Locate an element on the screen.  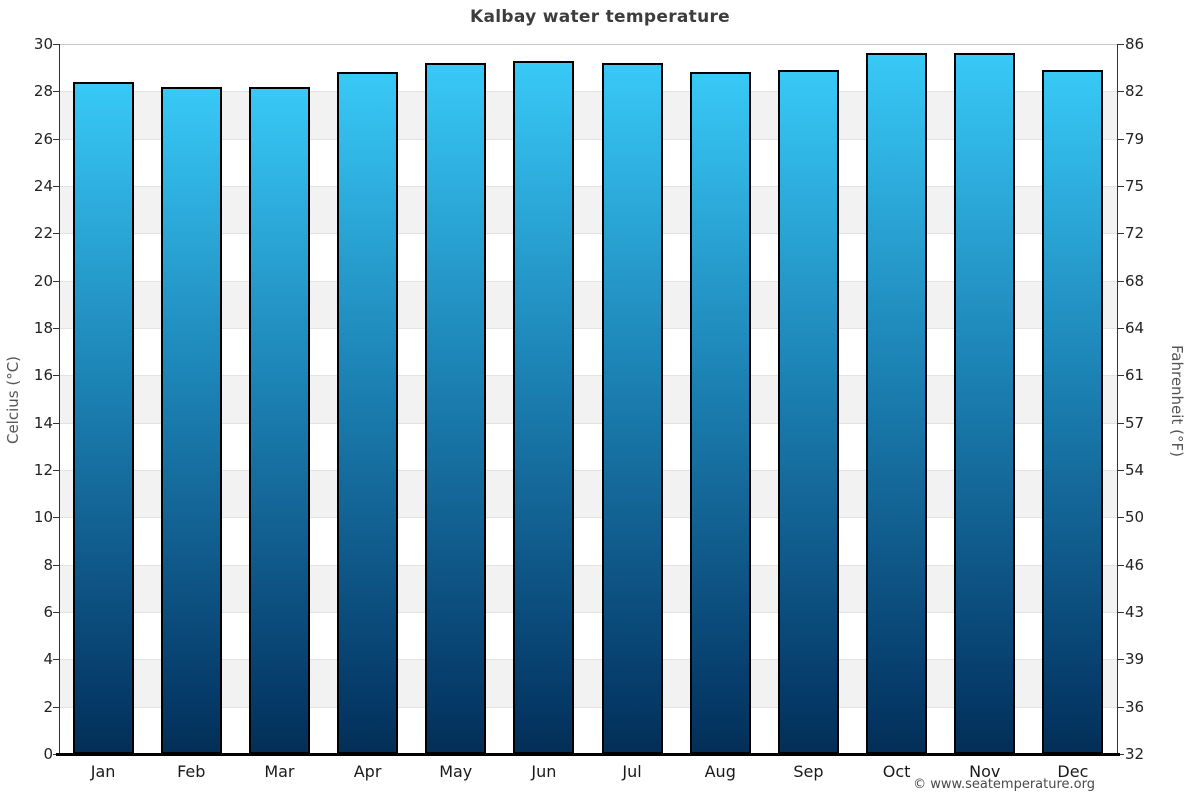
bar-apr is located at coordinates (368, 413).